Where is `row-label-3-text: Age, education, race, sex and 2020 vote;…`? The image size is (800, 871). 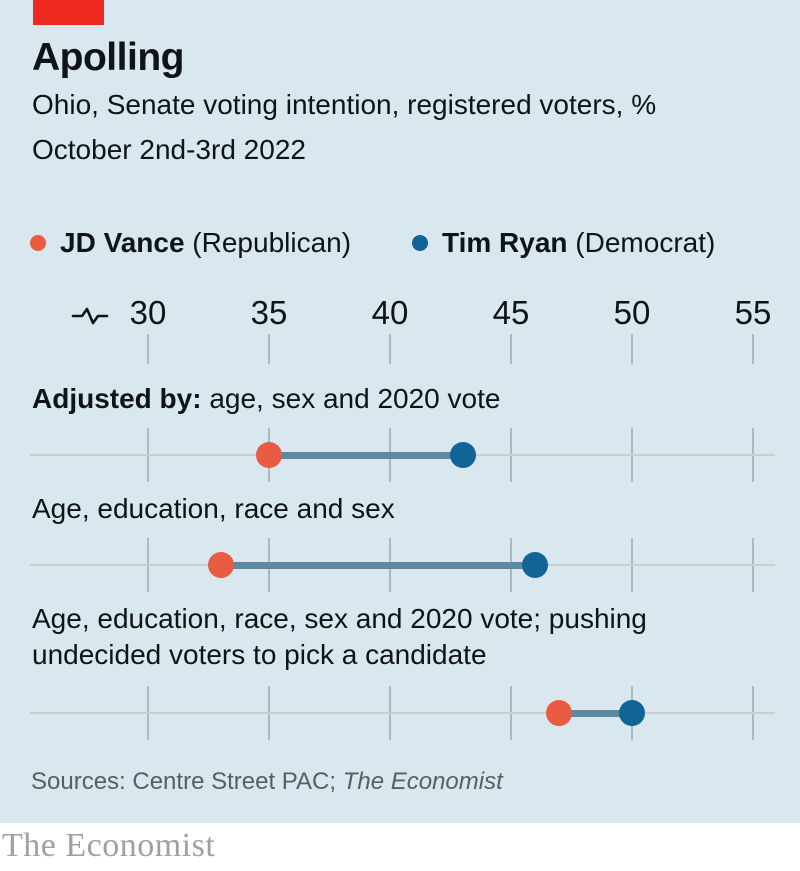
row-label-3-text: Age, education, race, sex and 2020 vote;… is located at coordinates (339, 636).